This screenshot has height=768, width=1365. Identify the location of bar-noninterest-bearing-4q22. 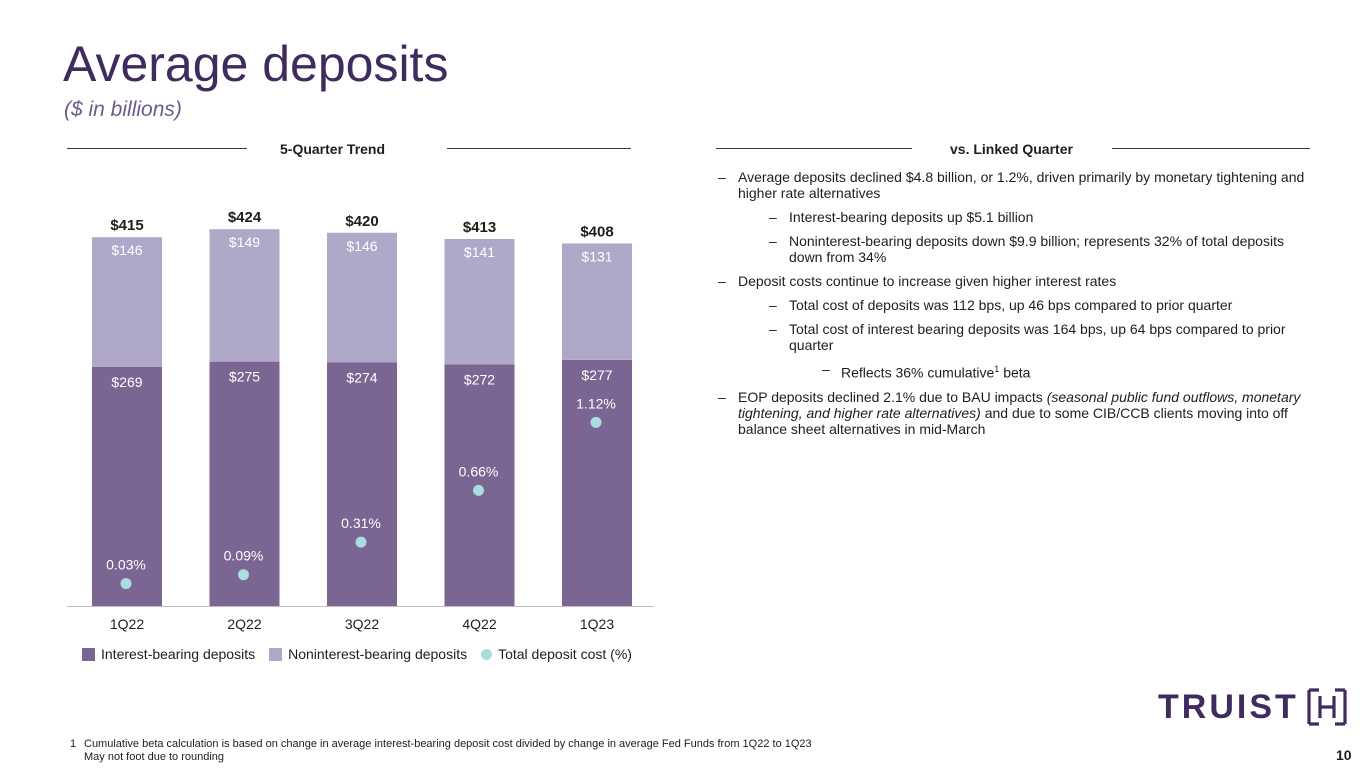
(479, 301).